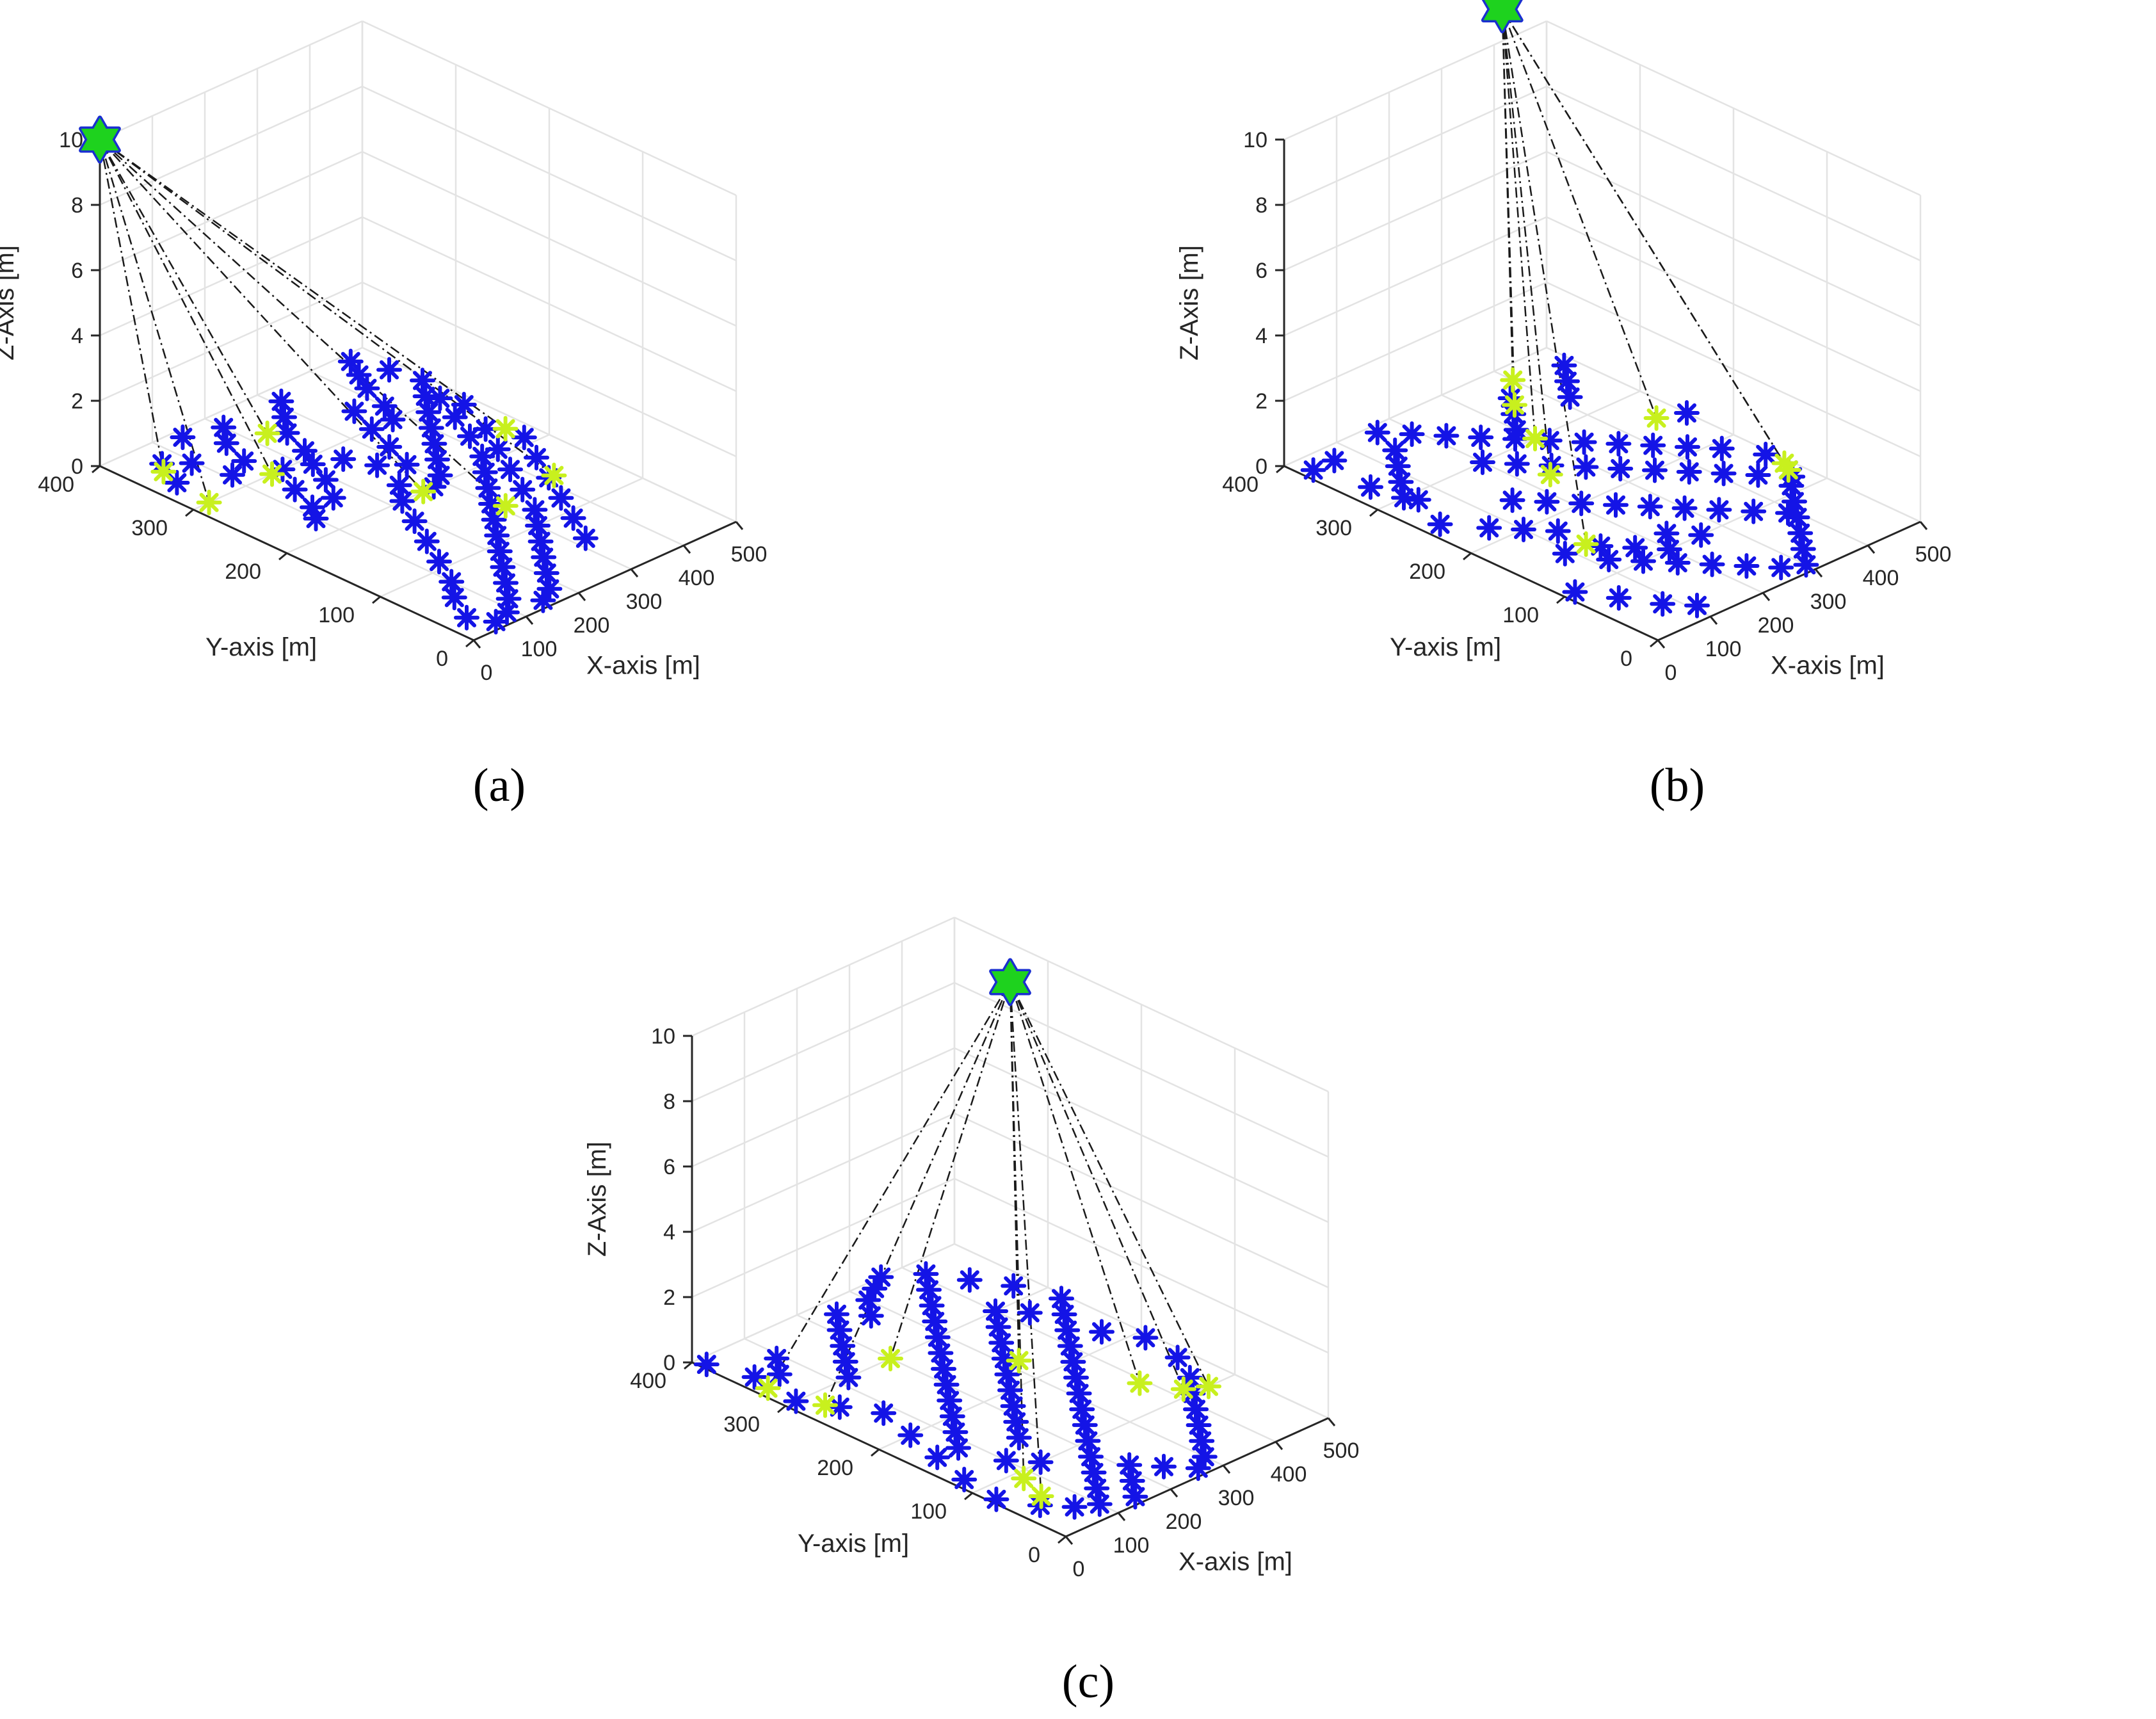 The image size is (2156, 1719). Describe the element at coordinates (1341, 1451) in the screenshot. I see `x-tick-label: 500` at that location.